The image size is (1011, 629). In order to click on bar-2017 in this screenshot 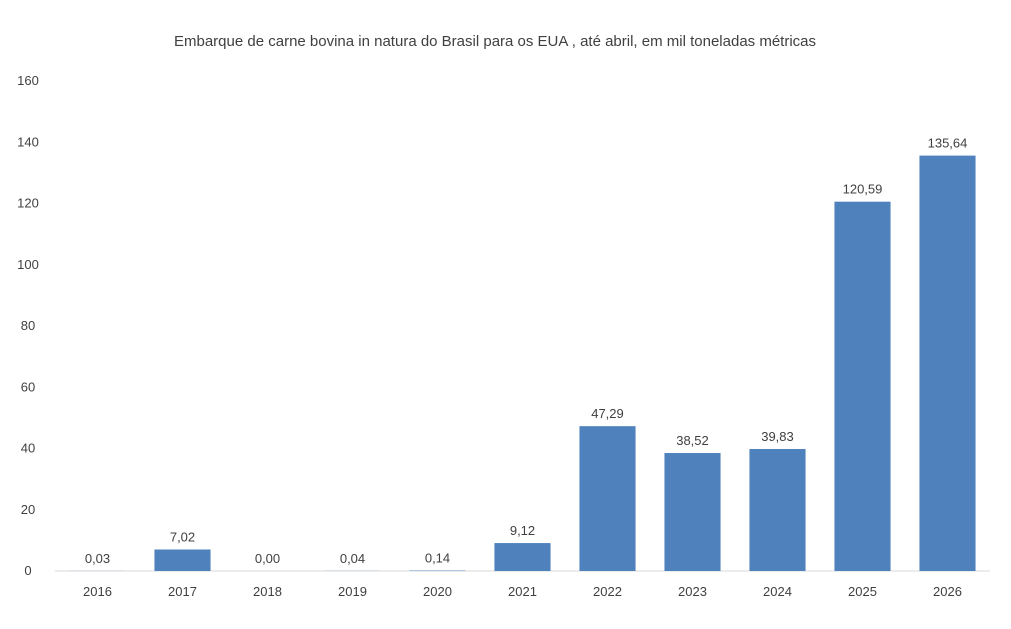, I will do `click(182, 560)`.